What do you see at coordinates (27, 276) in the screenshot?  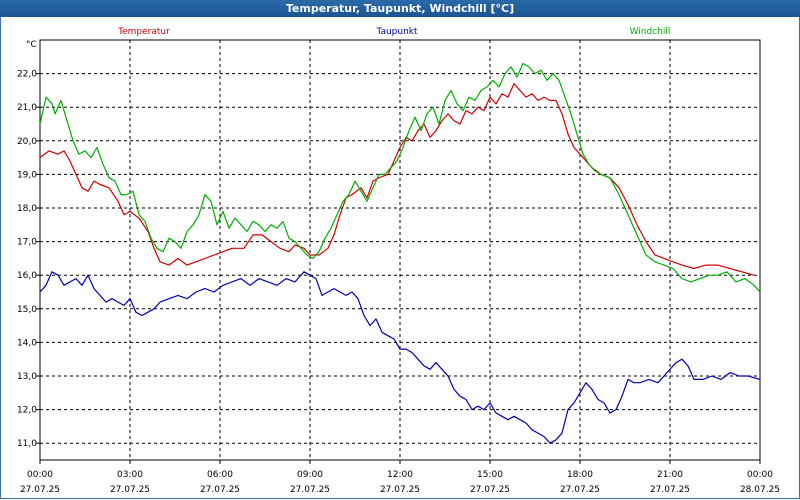 I see `y-tick-label: 16,0` at bounding box center [27, 276].